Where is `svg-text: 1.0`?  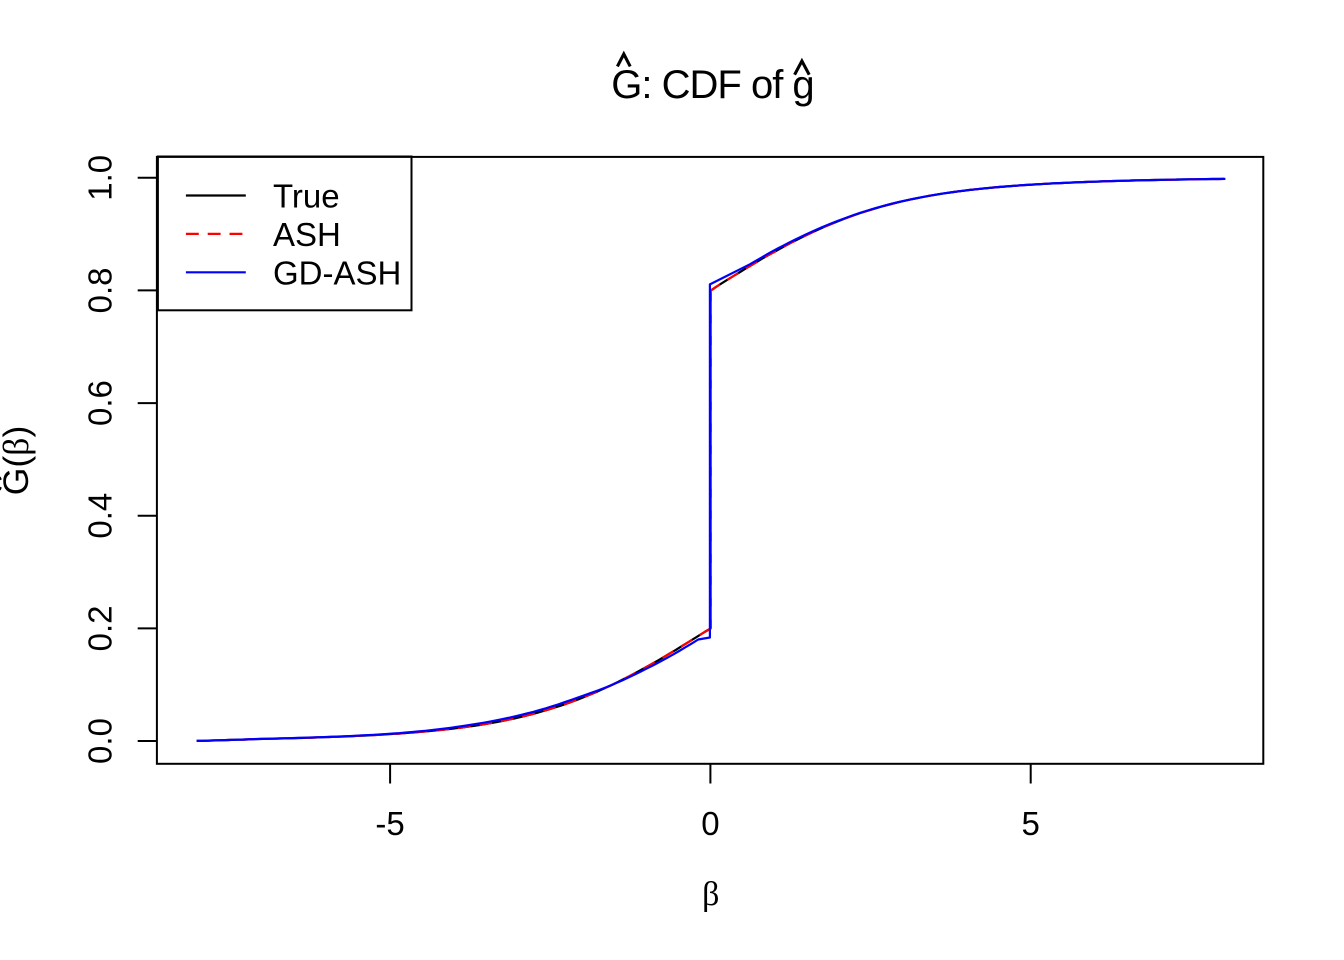 svg-text: 1.0 is located at coordinates (100, 178).